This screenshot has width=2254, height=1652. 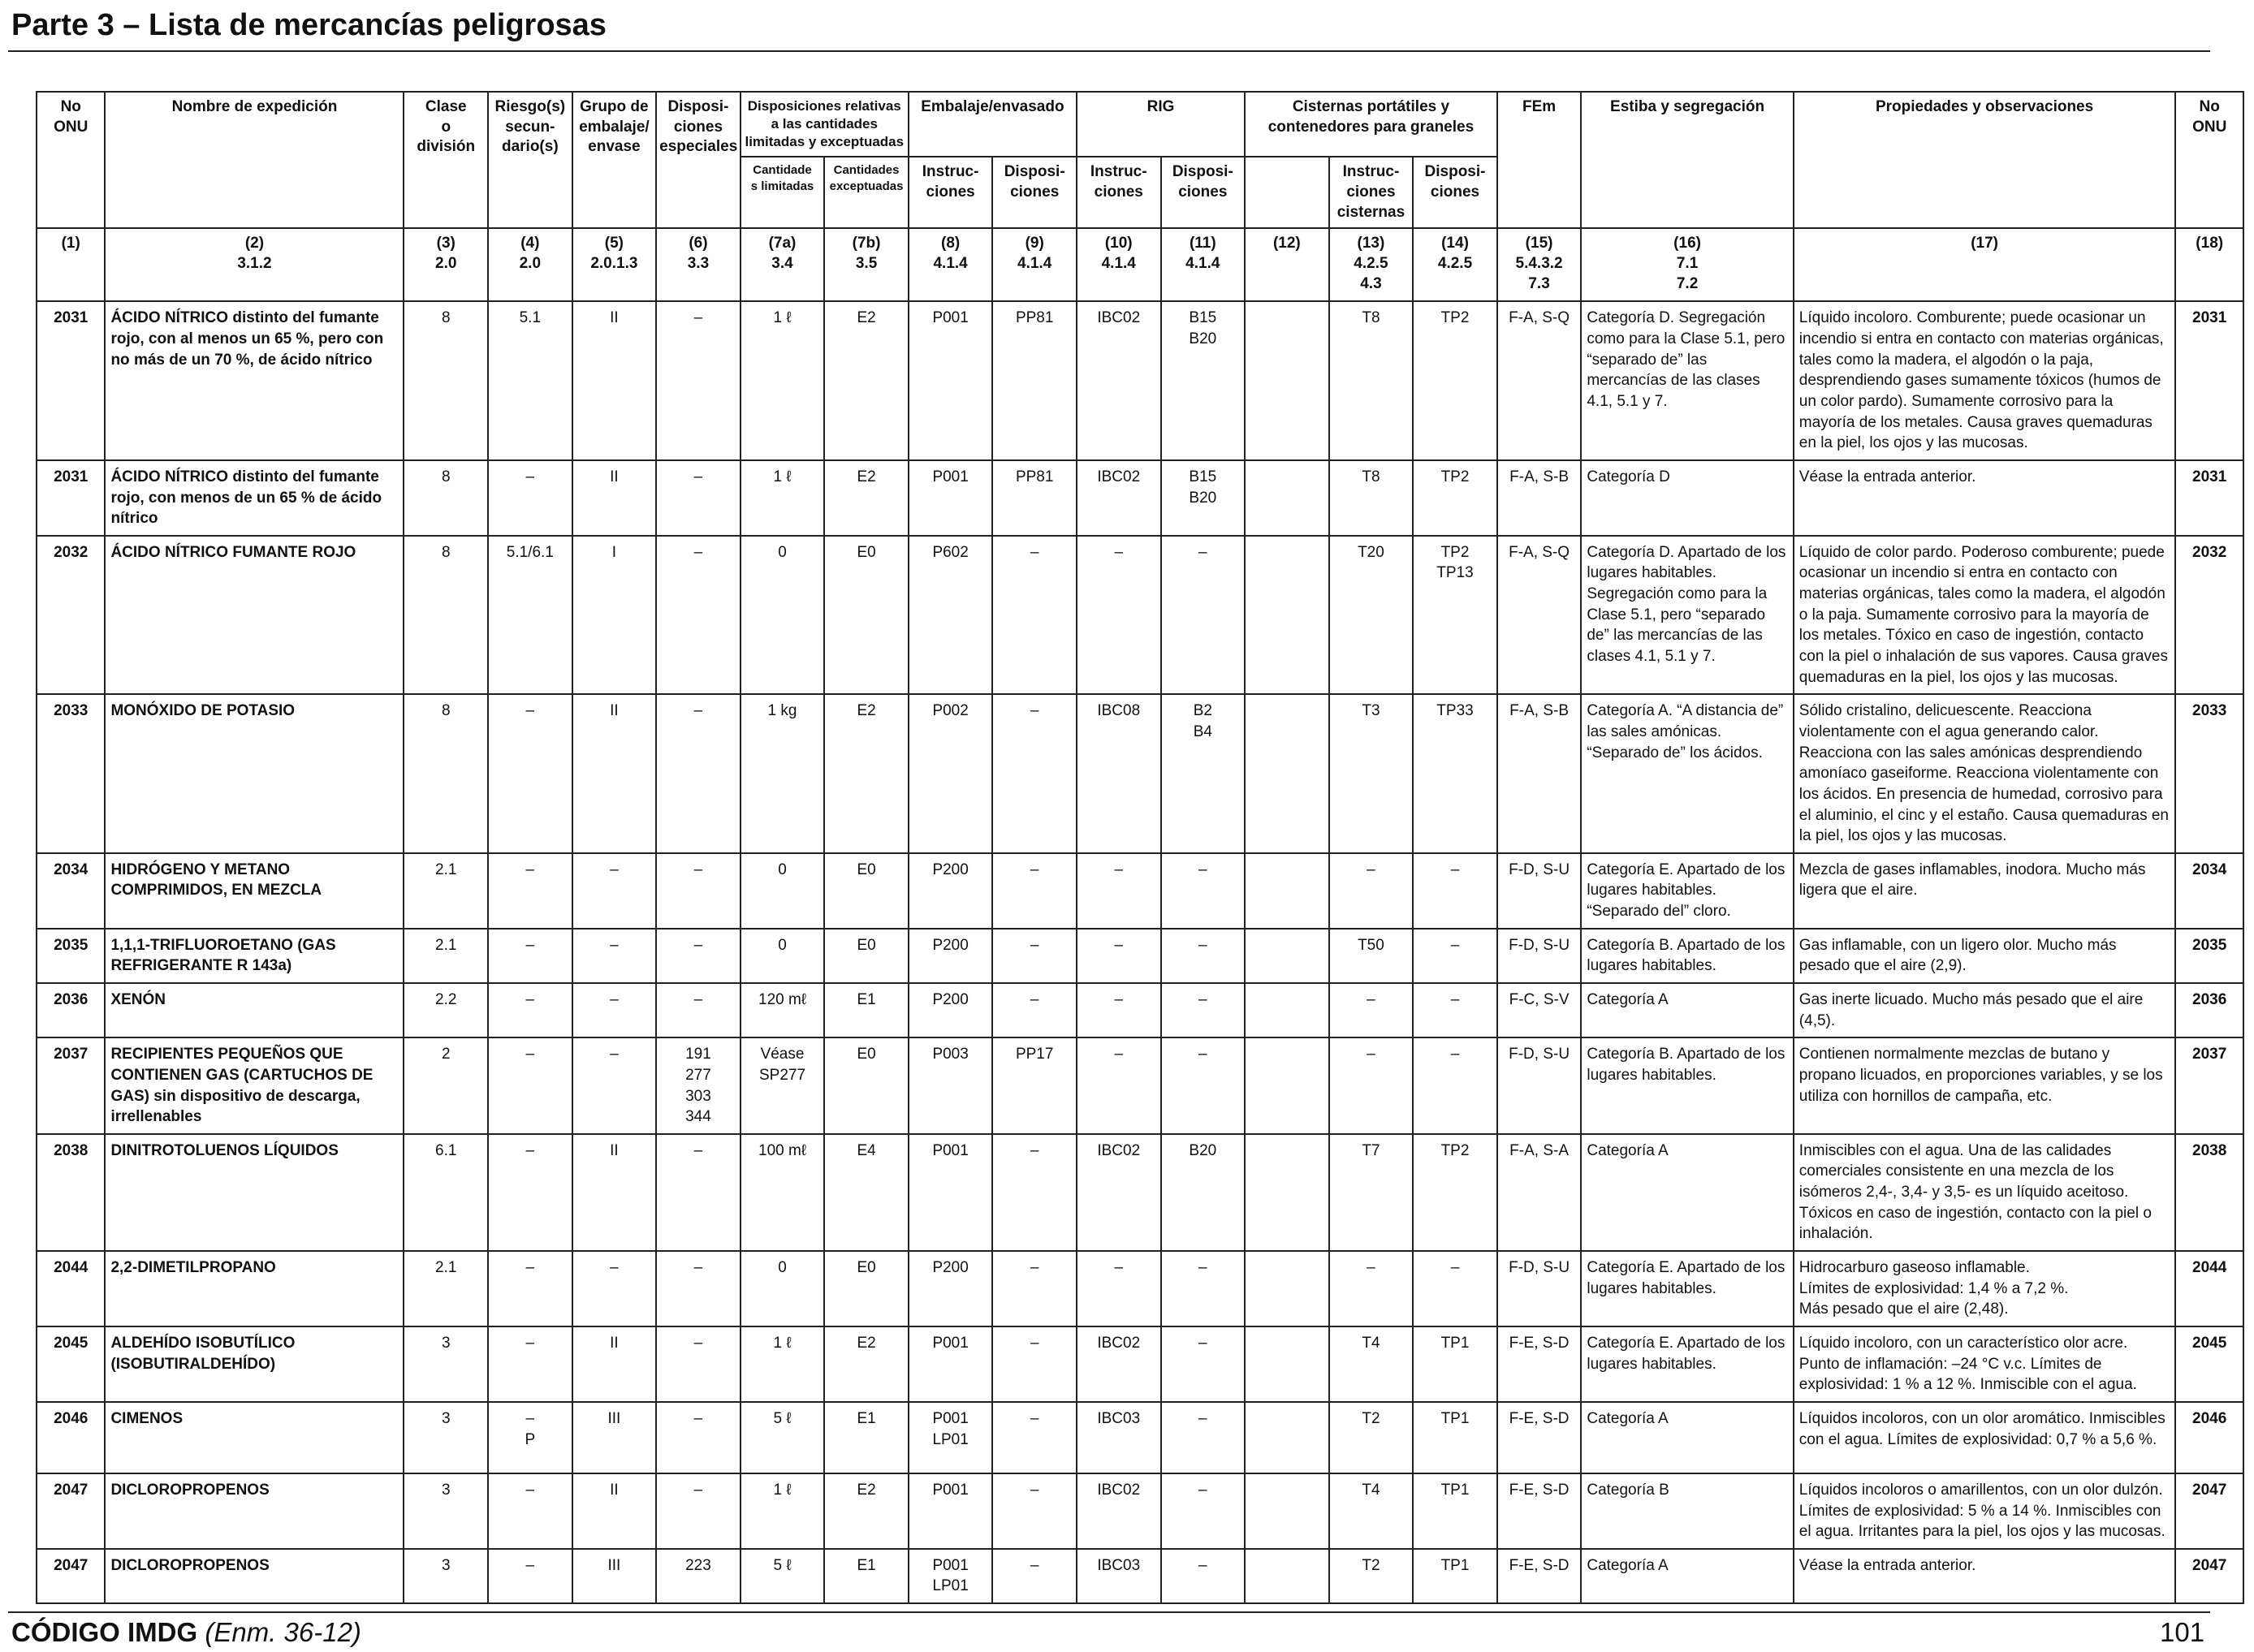 I want to click on limited-quantity-cell: 0, so click(x=782, y=891).